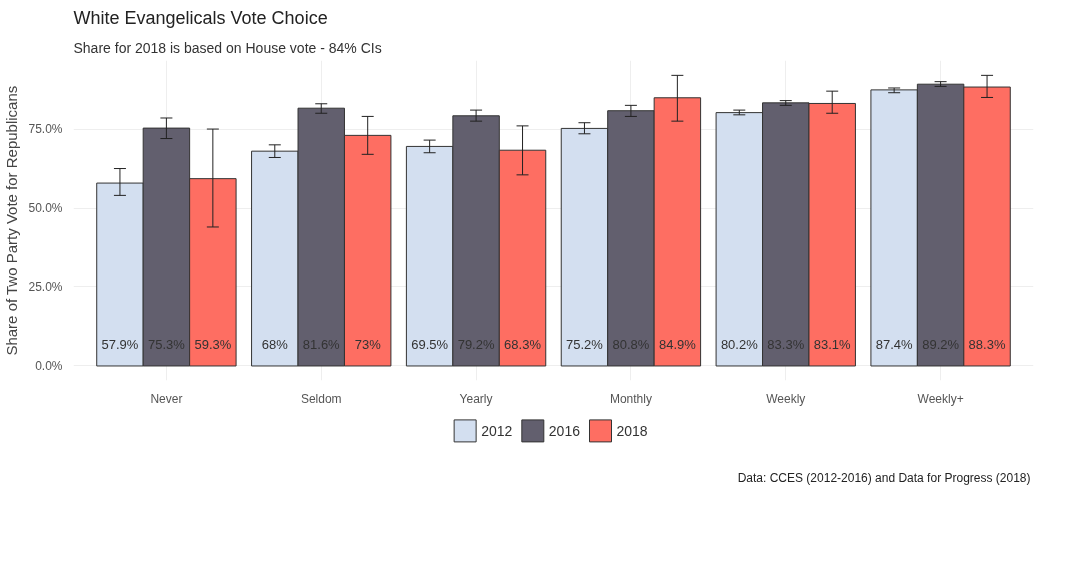  I want to click on legend-label: 2016, so click(564, 430).